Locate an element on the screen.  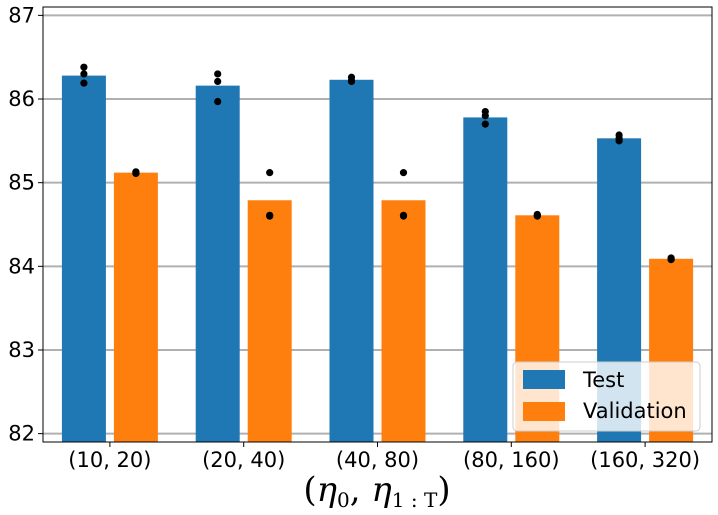
legend-label-test: Test is located at coordinates (603, 380).